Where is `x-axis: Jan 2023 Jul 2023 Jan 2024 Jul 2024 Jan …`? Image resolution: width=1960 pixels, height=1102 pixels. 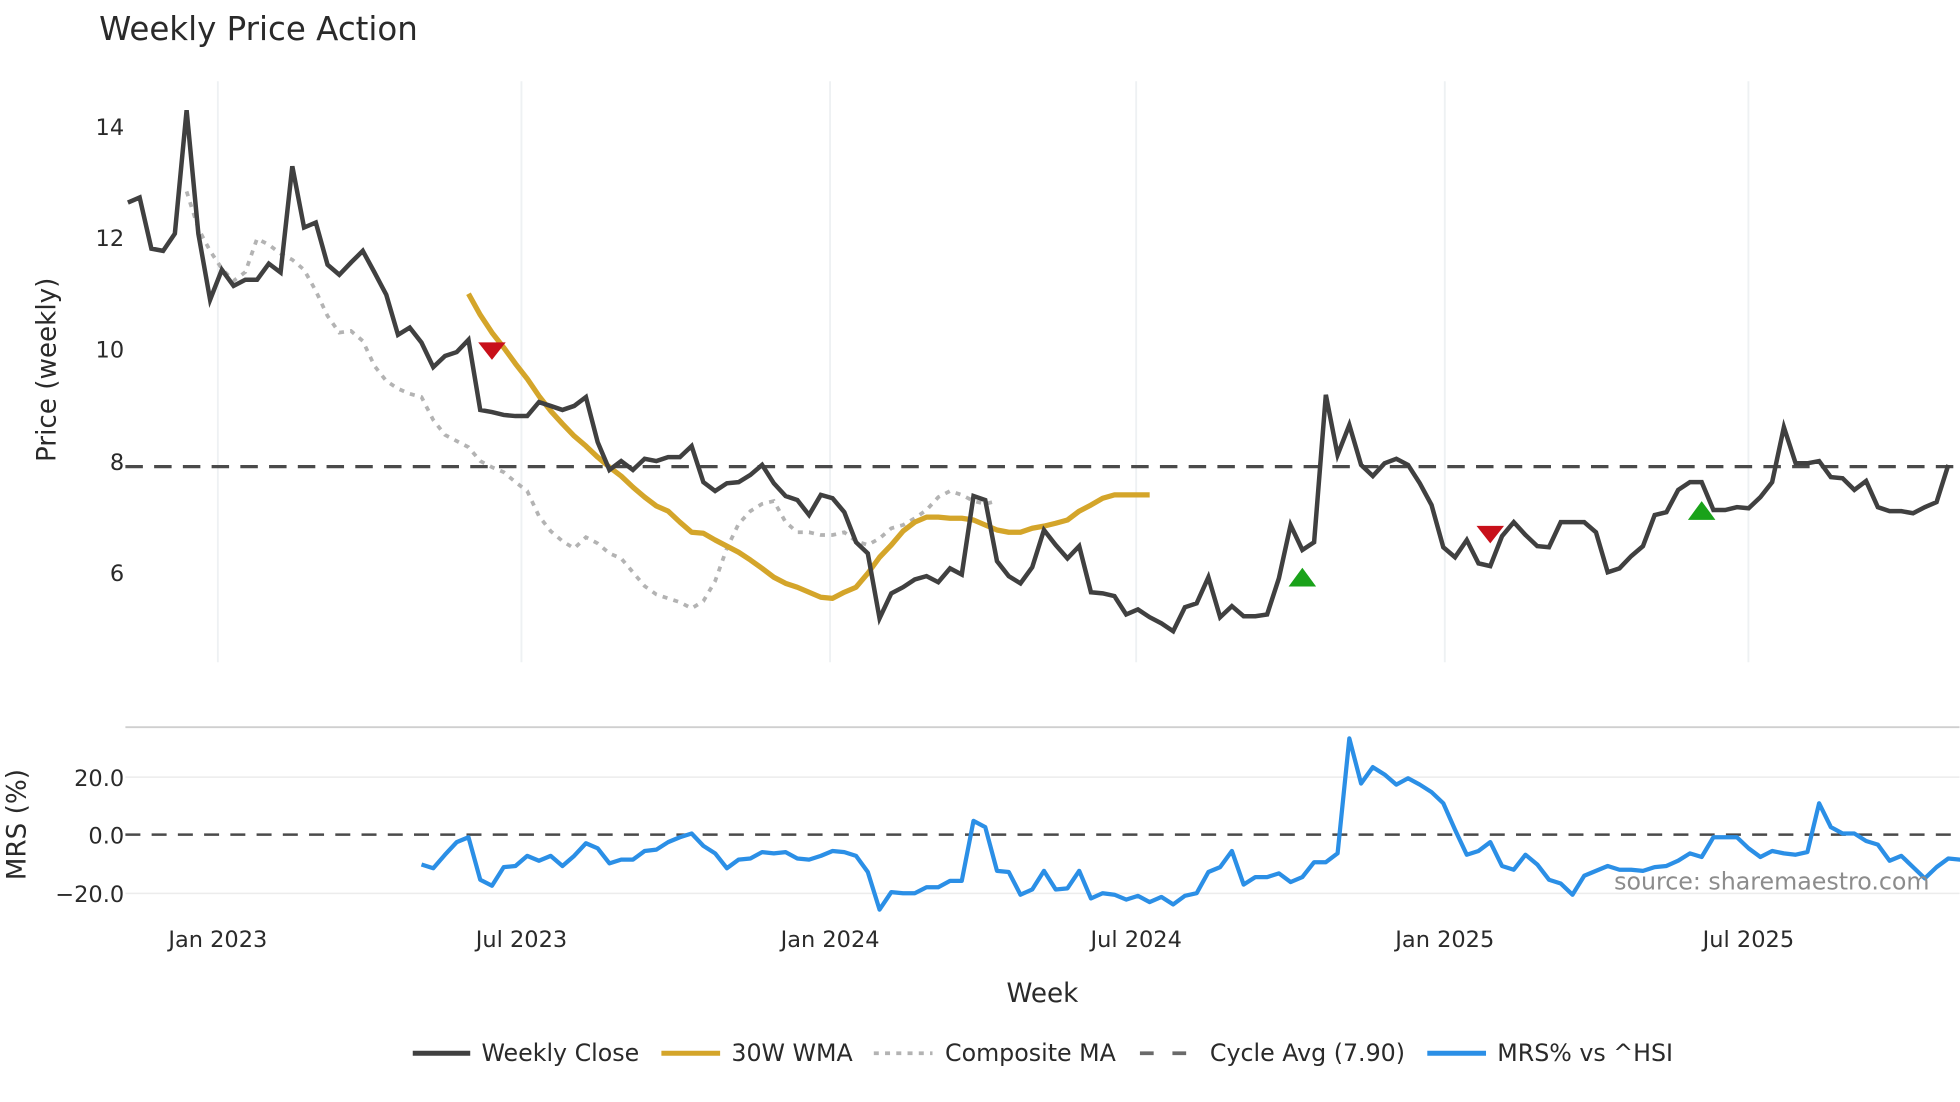 x-axis: Jan 2023 Jul 2023 Jan 2024 Jul 2024 Jan … is located at coordinates (980, 968).